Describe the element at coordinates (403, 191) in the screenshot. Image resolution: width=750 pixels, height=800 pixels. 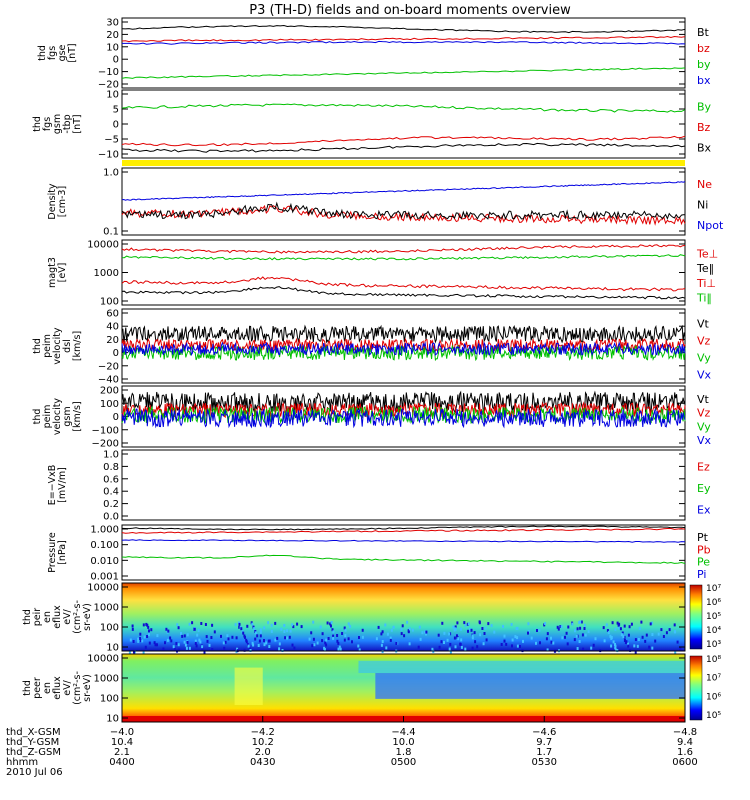
I see `series-line-Npot` at that location.